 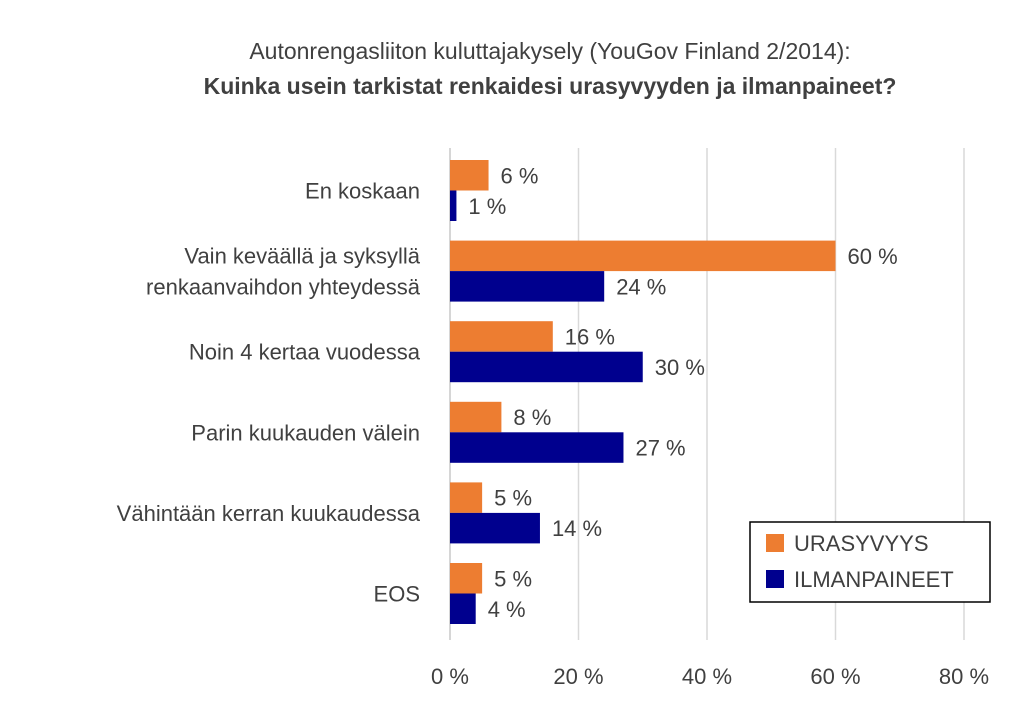 What do you see at coordinates (397, 594) in the screenshot?
I see `category-label: EOS` at bounding box center [397, 594].